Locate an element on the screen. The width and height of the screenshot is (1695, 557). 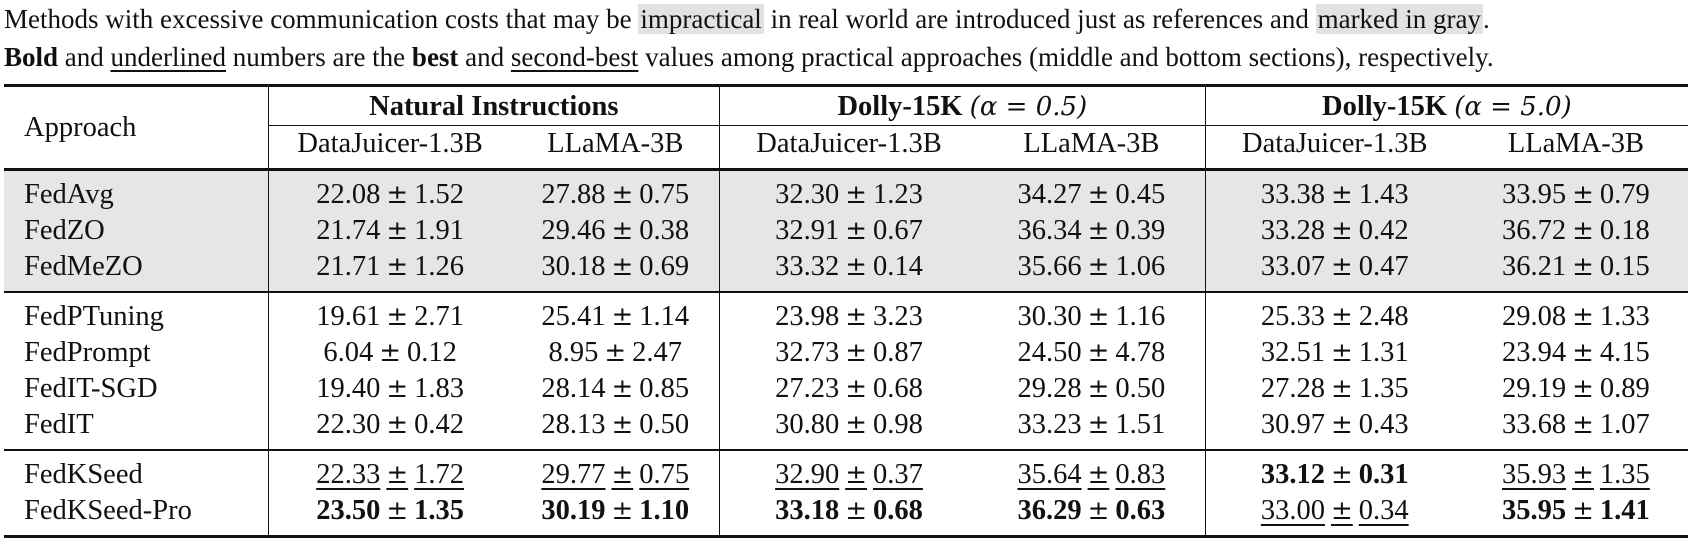
mean-std-value: 33.18 ±0.68 is located at coordinates (849, 510).